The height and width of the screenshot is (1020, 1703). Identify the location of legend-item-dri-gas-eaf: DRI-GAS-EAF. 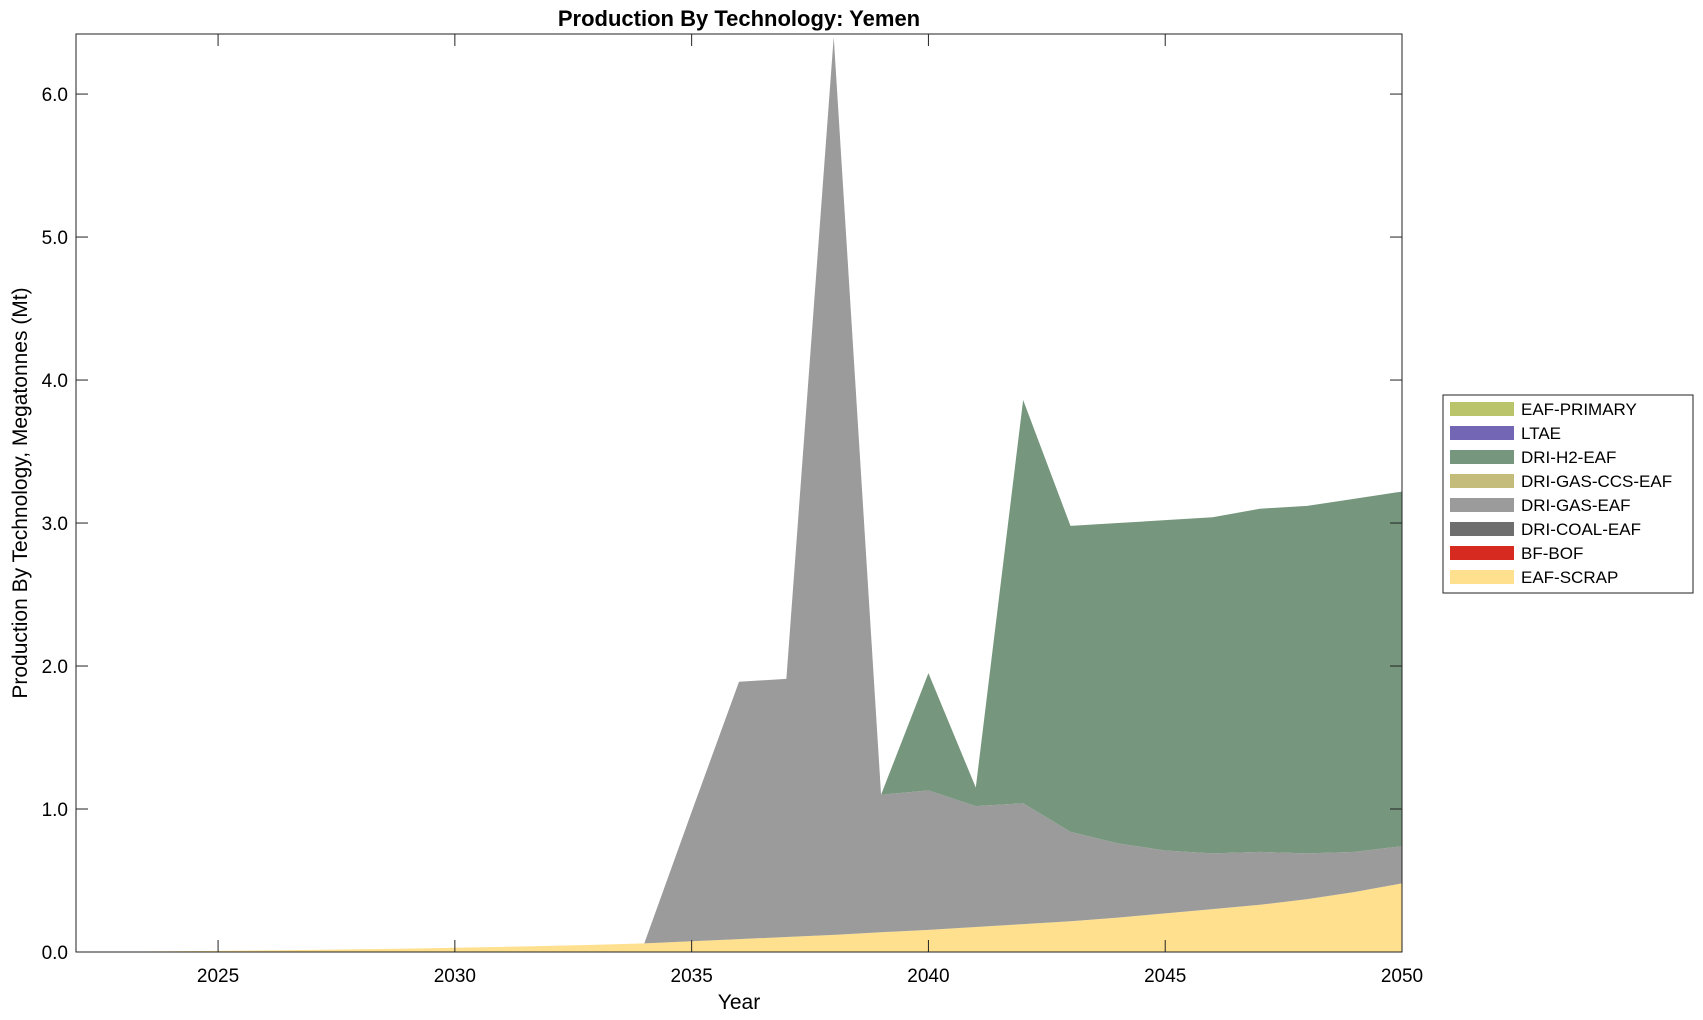
(1540, 505).